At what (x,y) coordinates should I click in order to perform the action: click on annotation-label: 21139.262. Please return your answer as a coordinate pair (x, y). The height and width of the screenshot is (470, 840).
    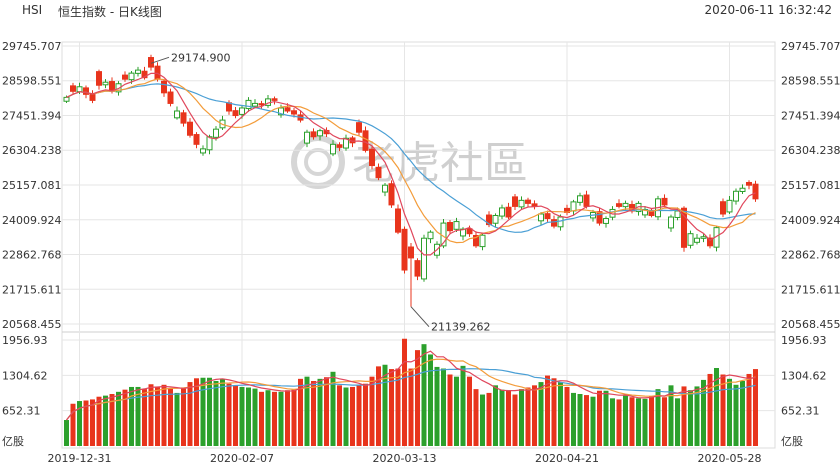
    Looking at the image, I should click on (461, 327).